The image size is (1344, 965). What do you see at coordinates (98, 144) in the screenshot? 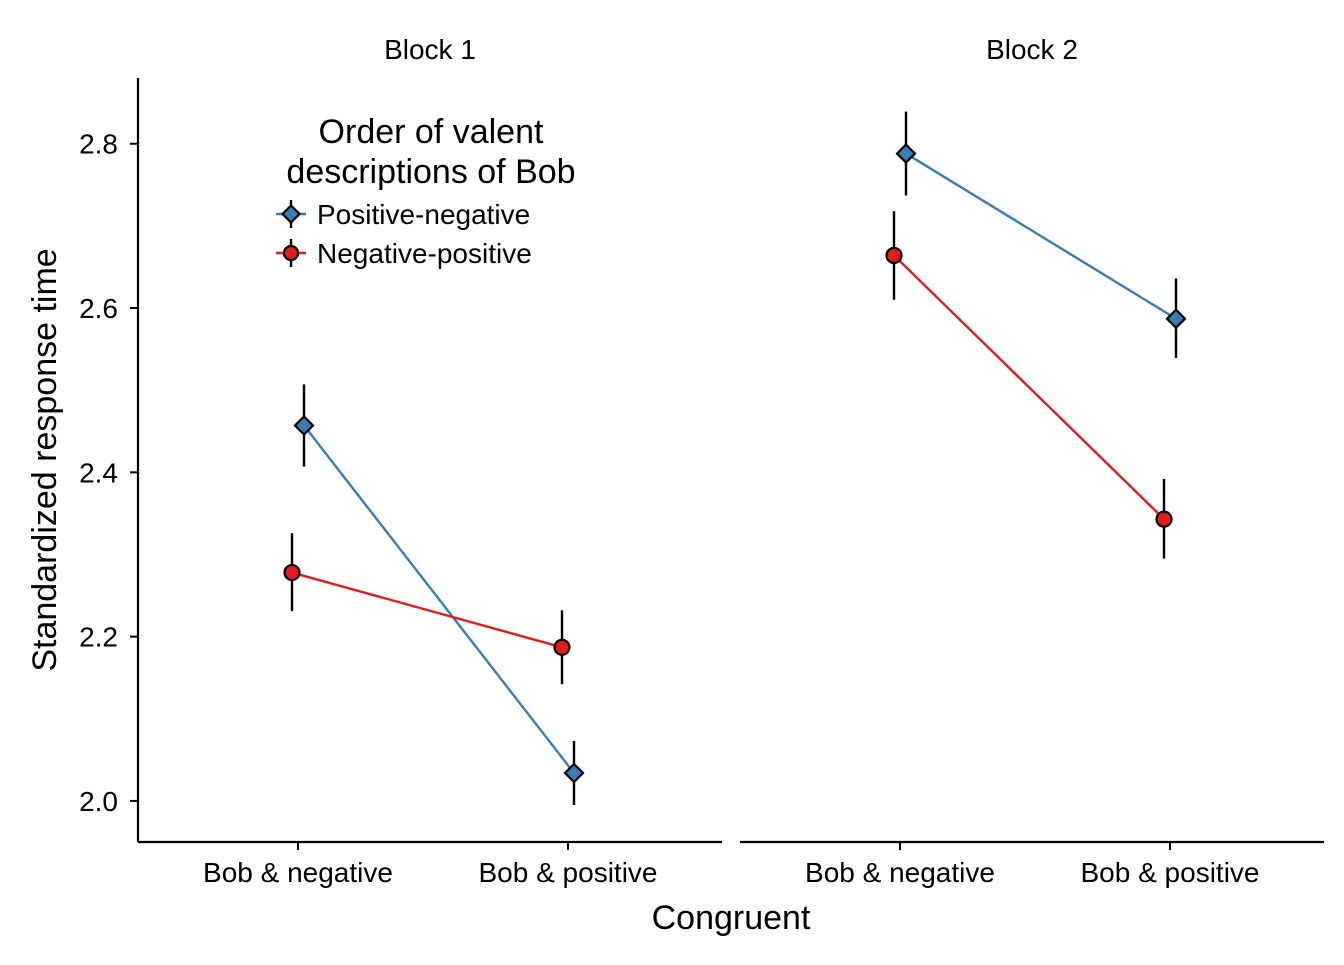
I see `y-tick-label: 2.8` at bounding box center [98, 144].